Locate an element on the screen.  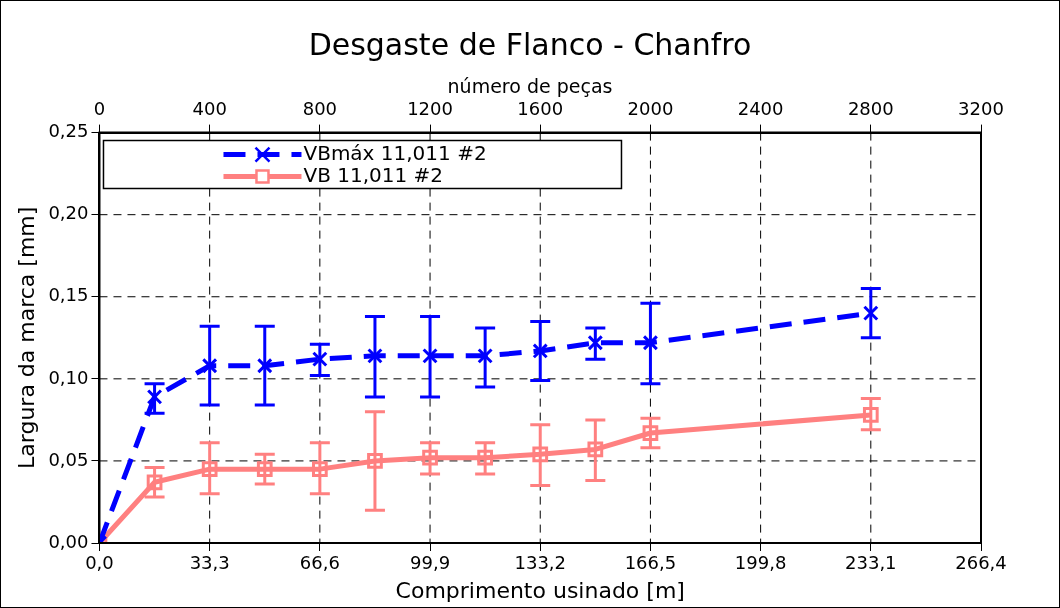
x2-tick-label: 800 is located at coordinates (320, 109).